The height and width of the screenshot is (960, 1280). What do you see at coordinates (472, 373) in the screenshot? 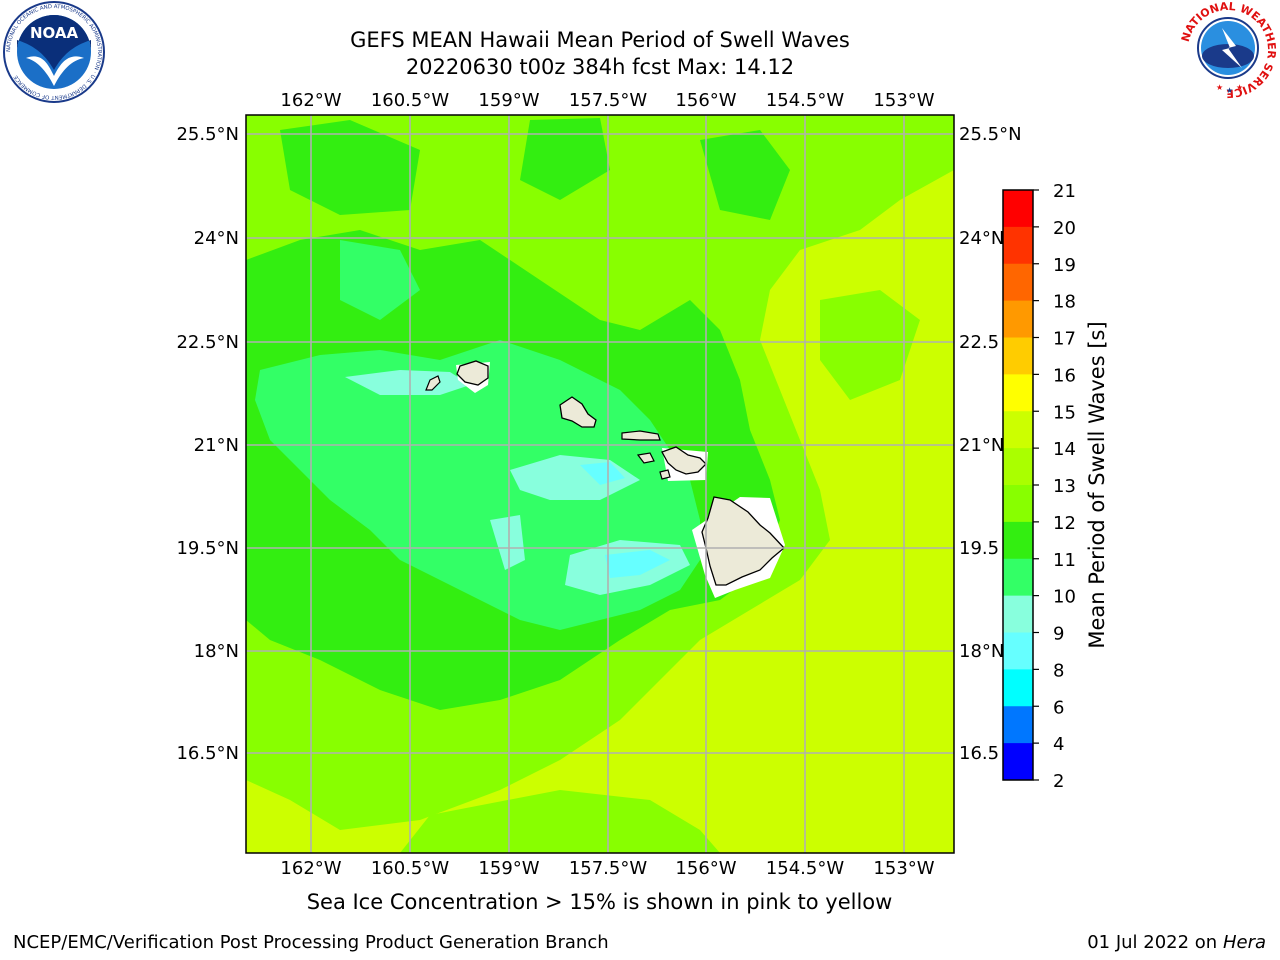
I see `island-kauai` at bounding box center [472, 373].